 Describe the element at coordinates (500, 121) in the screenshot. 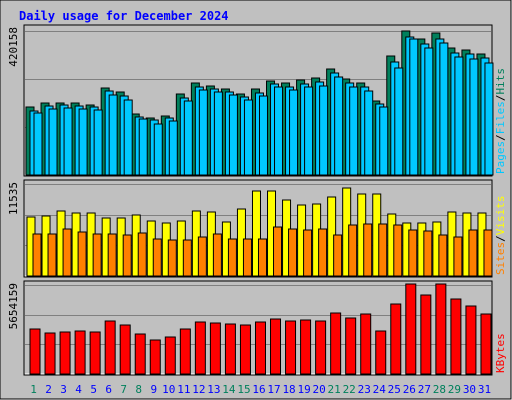

I see `legend-text: Pages/Files/Hits` at that location.